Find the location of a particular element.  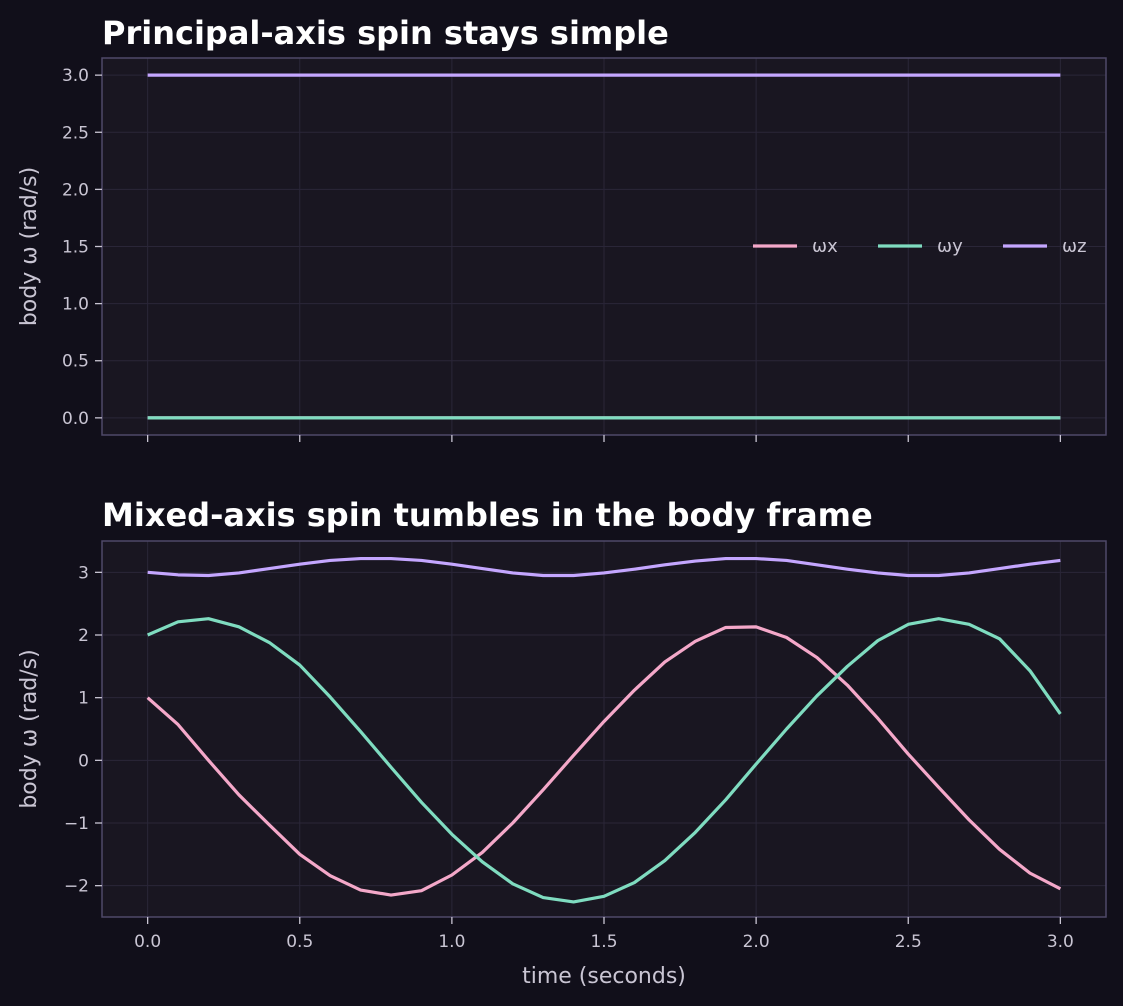

y-tick-label: 2 is located at coordinates (83, 636).